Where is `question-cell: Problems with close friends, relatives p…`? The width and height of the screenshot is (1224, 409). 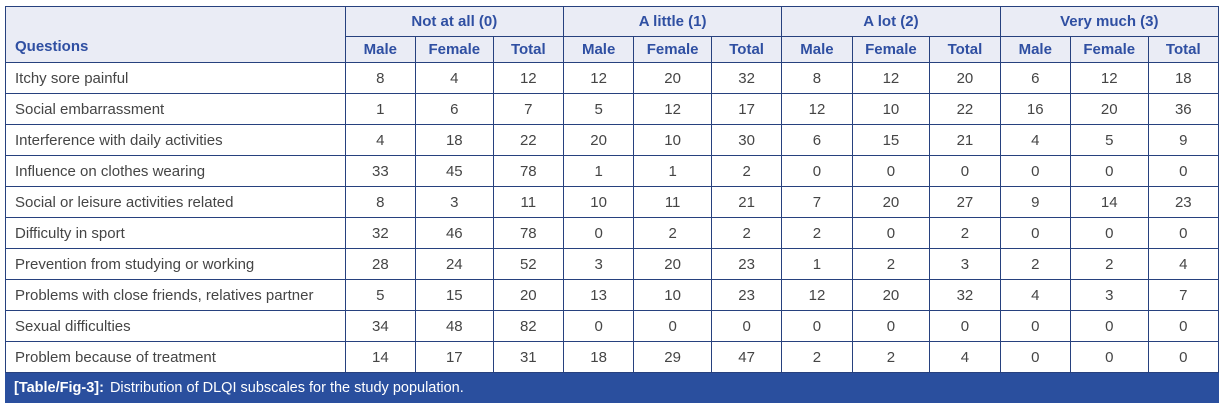
question-cell: Problems with close friends, relatives p… is located at coordinates (175, 295).